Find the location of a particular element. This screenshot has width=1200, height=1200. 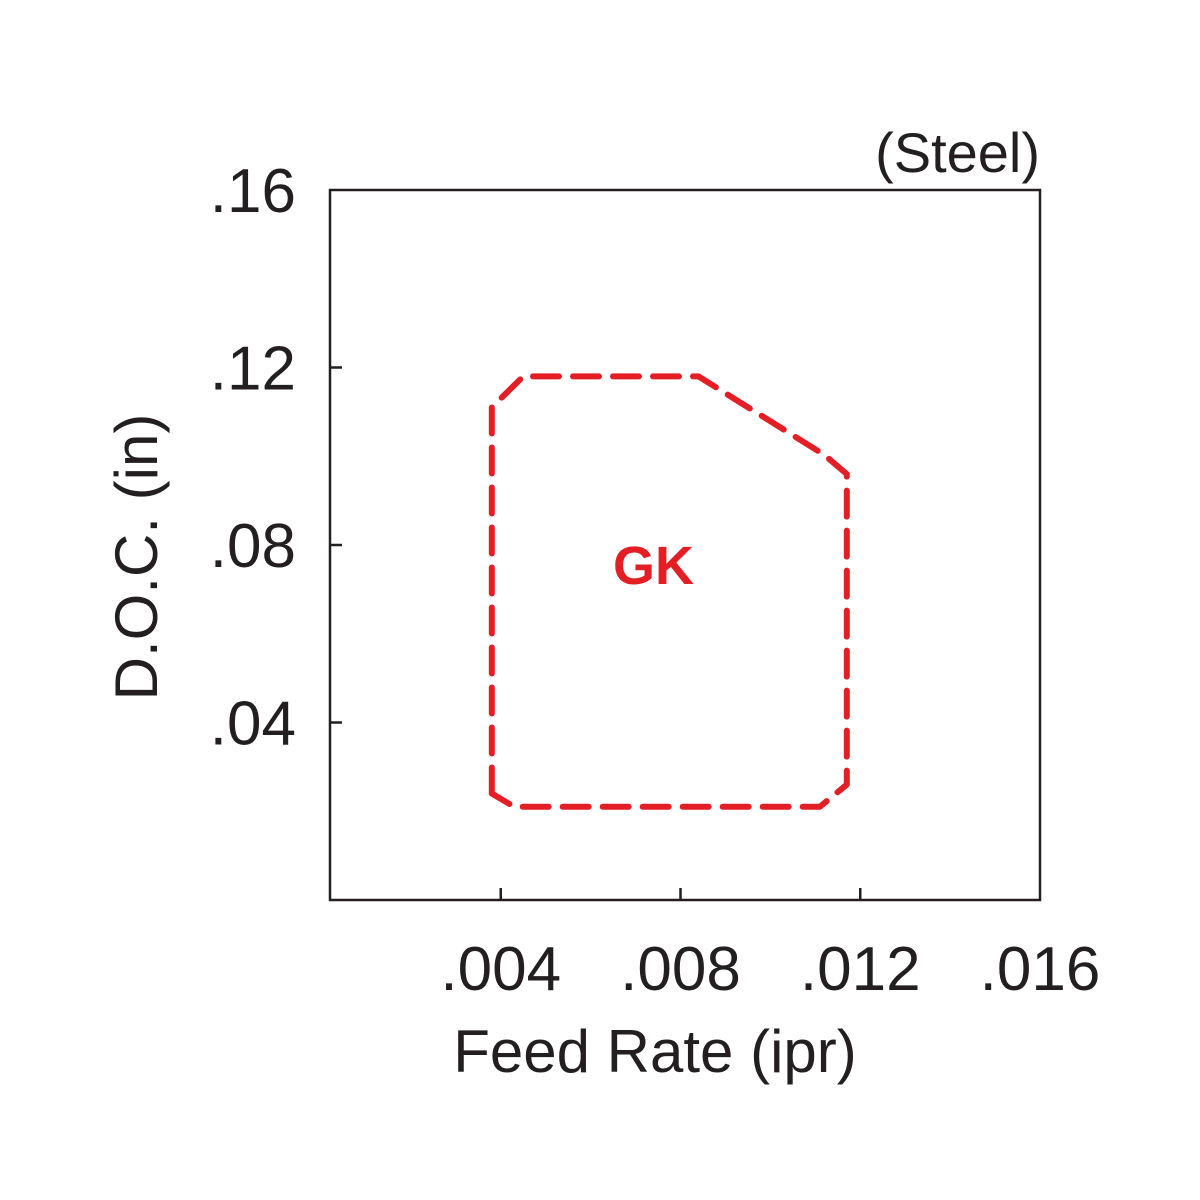

material-label: (Steel) is located at coordinates (957, 152).